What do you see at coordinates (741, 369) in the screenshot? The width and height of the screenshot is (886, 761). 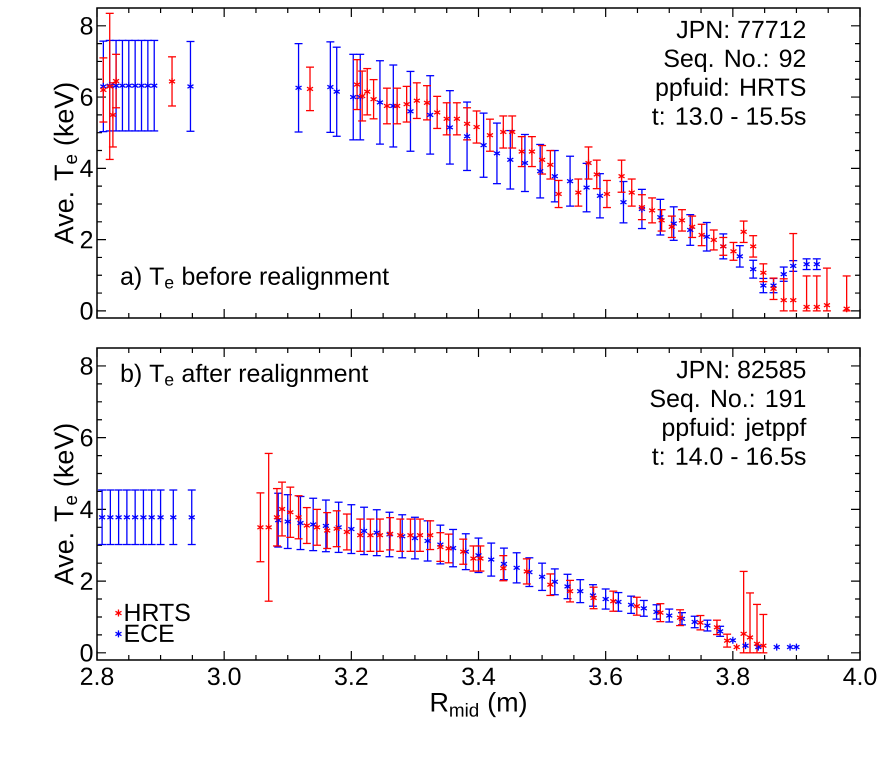 I see `annotation: JPN: 82585` at bounding box center [741, 369].